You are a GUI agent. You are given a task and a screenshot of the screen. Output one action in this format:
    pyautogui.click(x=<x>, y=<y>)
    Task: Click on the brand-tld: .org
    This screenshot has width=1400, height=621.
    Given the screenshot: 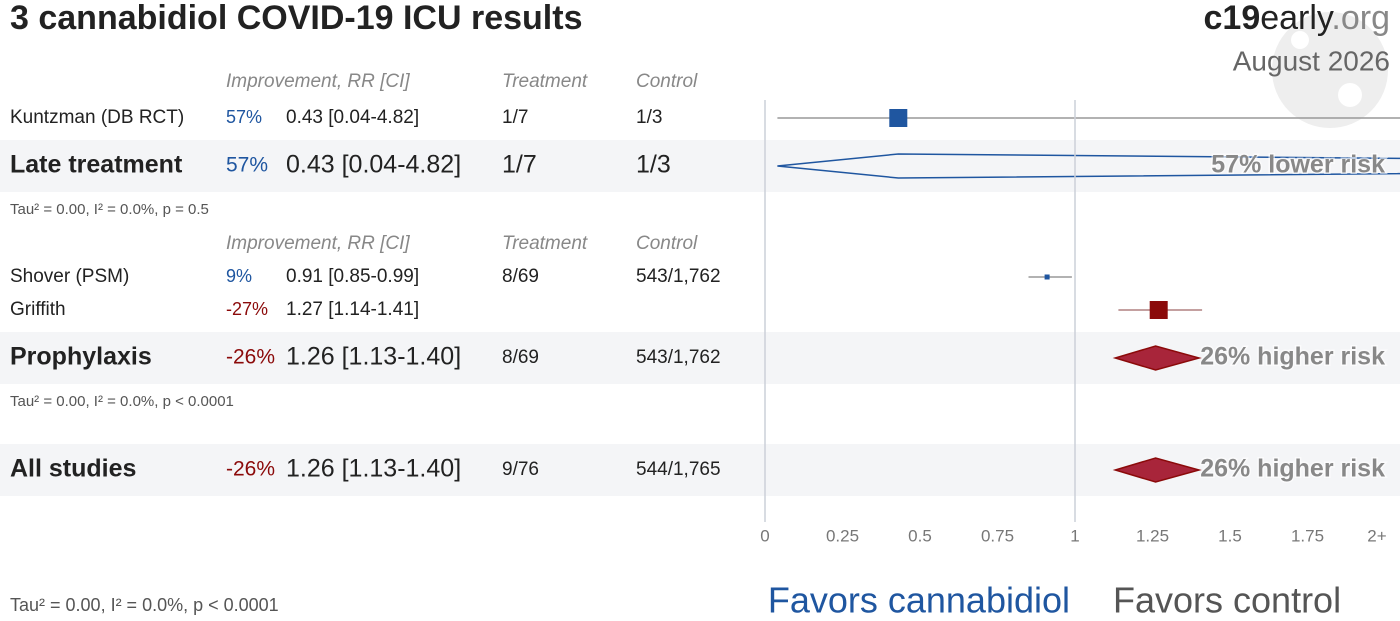 What is the action you would take?
    pyautogui.click(x=1360, y=18)
    